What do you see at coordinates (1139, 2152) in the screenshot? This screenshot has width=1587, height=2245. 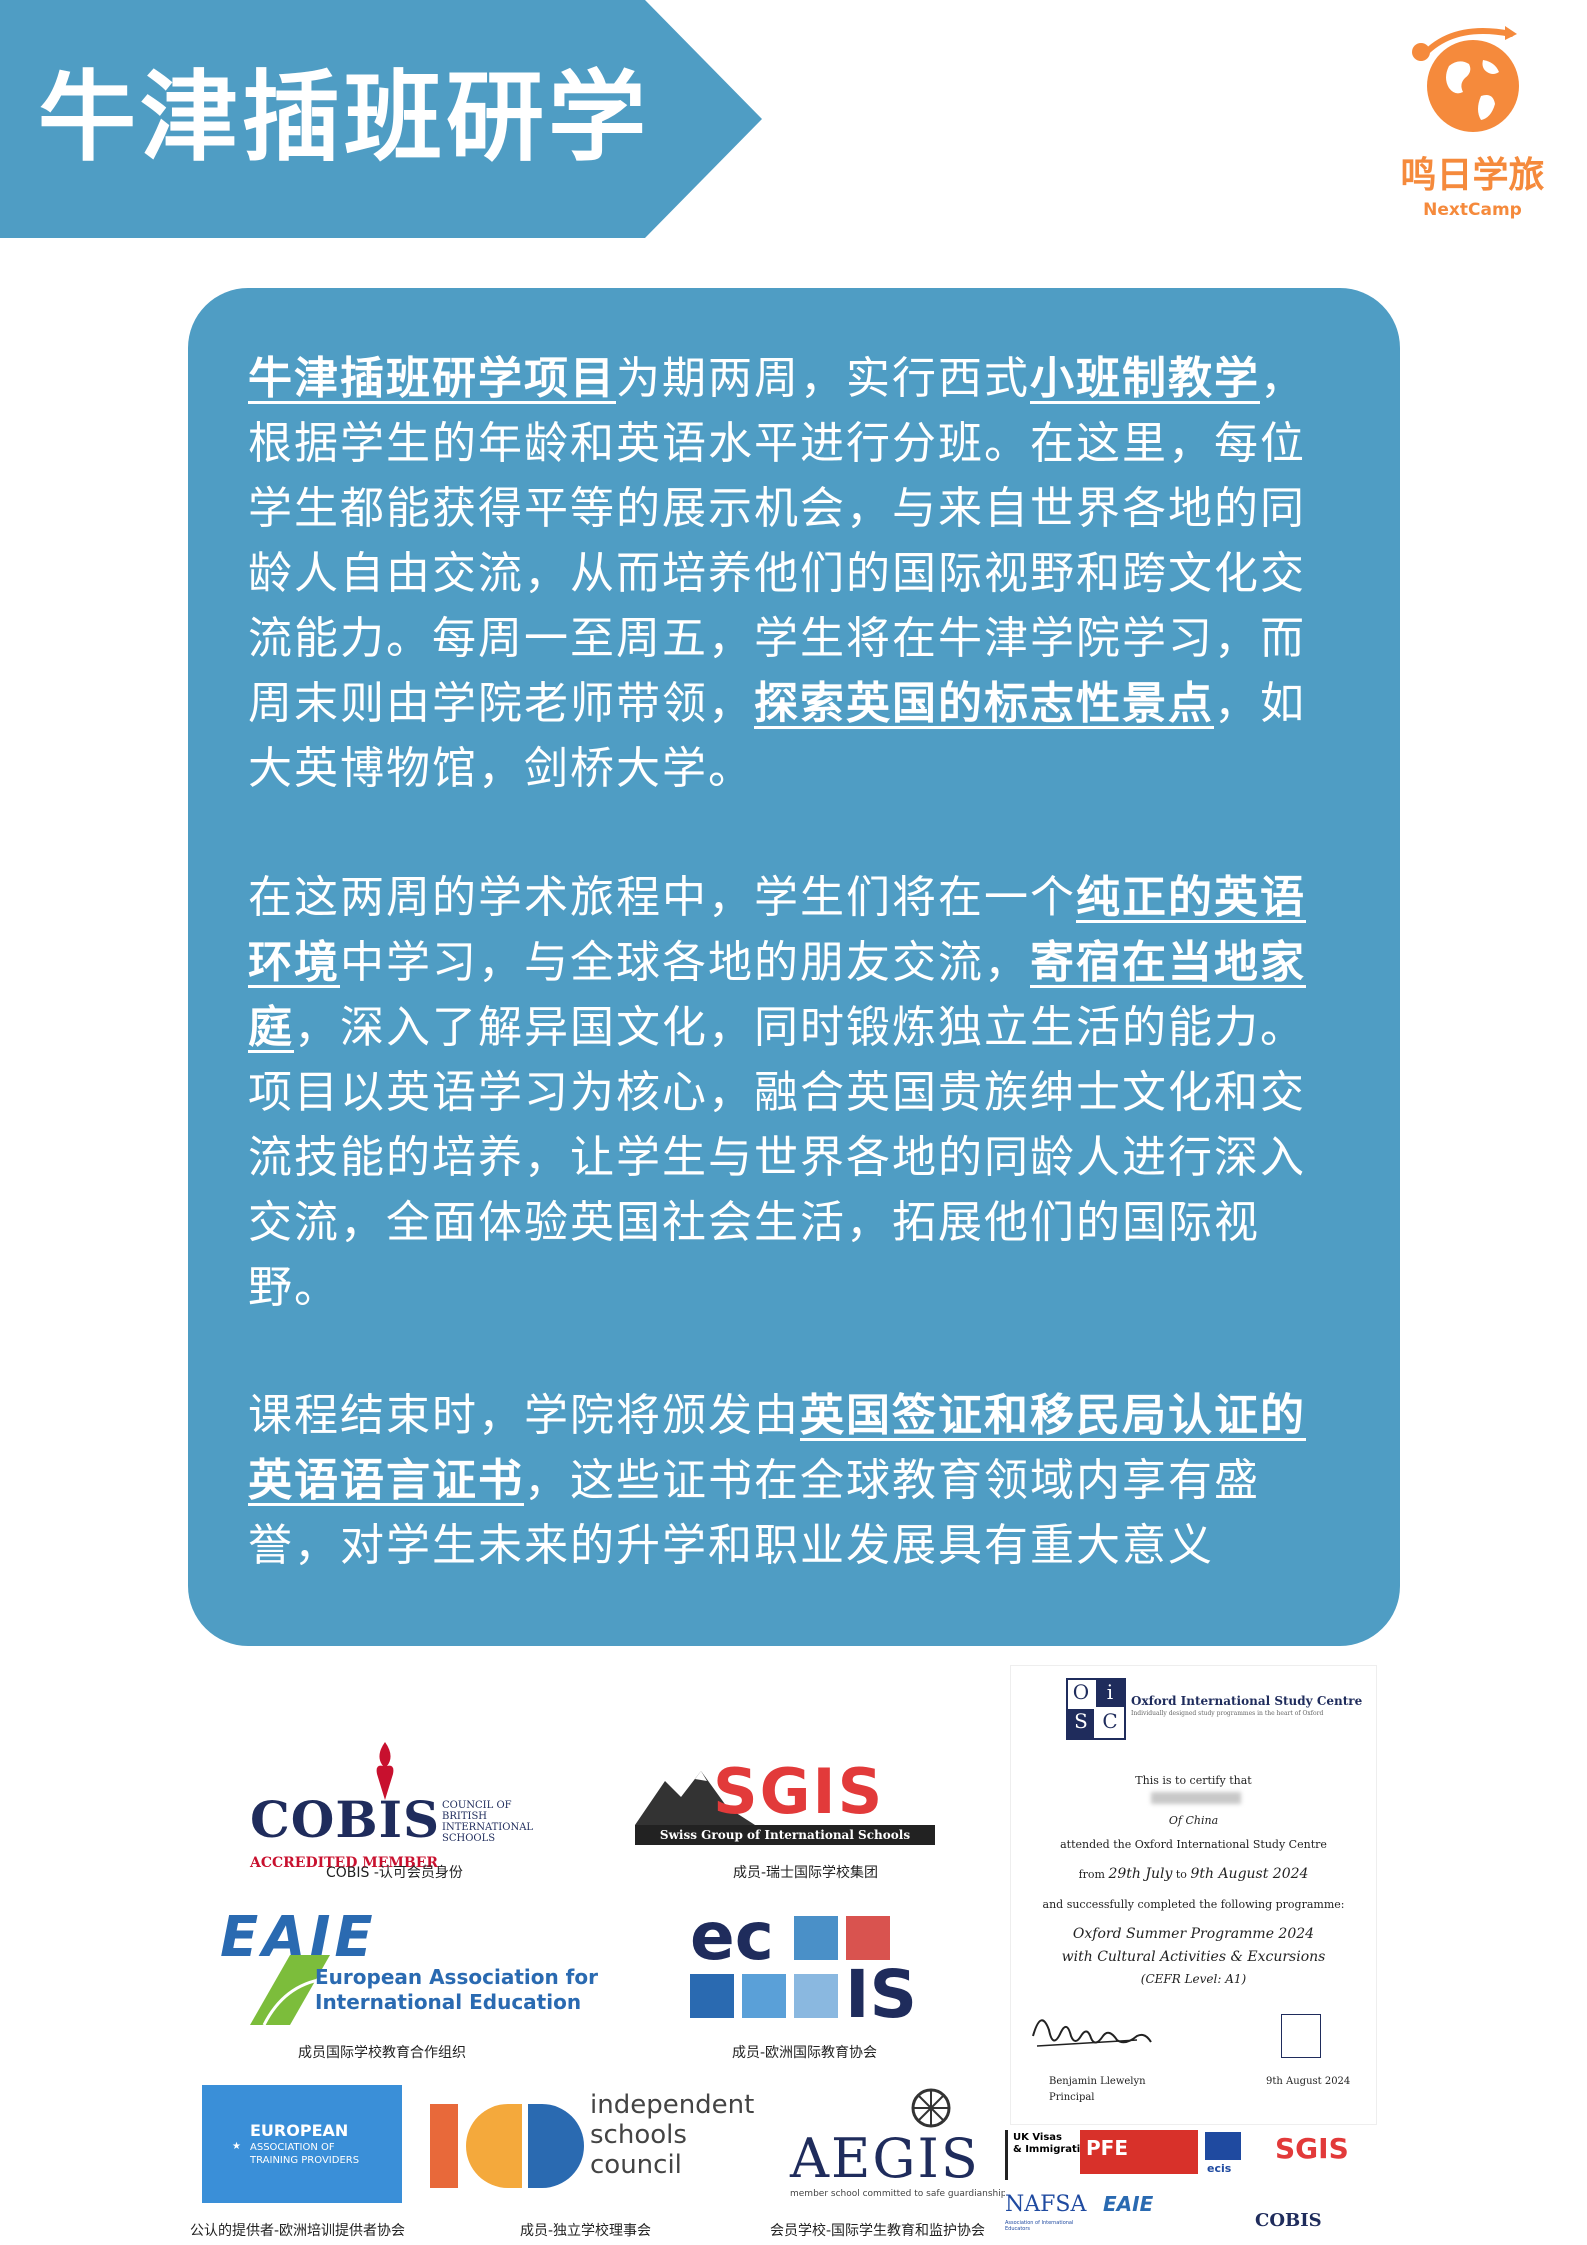 I see `pfe-logo: PFE` at bounding box center [1139, 2152].